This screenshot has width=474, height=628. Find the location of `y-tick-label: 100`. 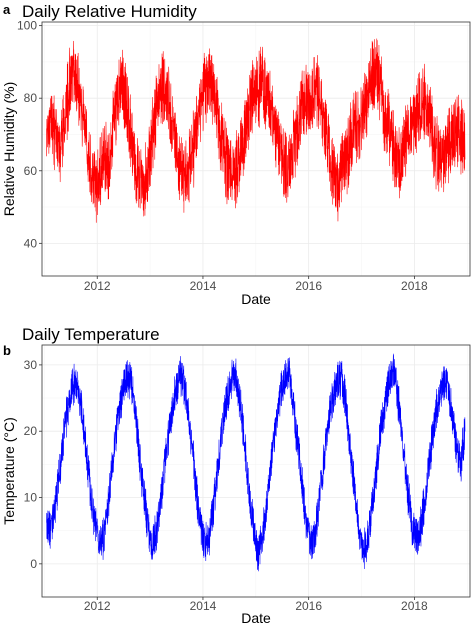

y-tick-label: 100 is located at coordinates (27, 26).